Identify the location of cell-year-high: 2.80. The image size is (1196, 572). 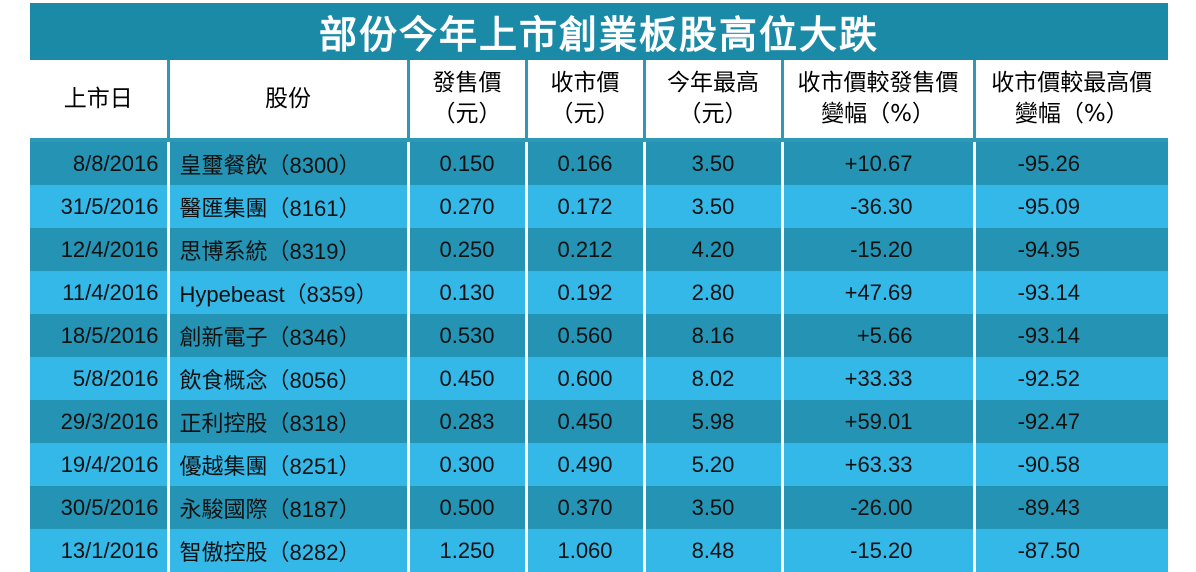
(714, 292).